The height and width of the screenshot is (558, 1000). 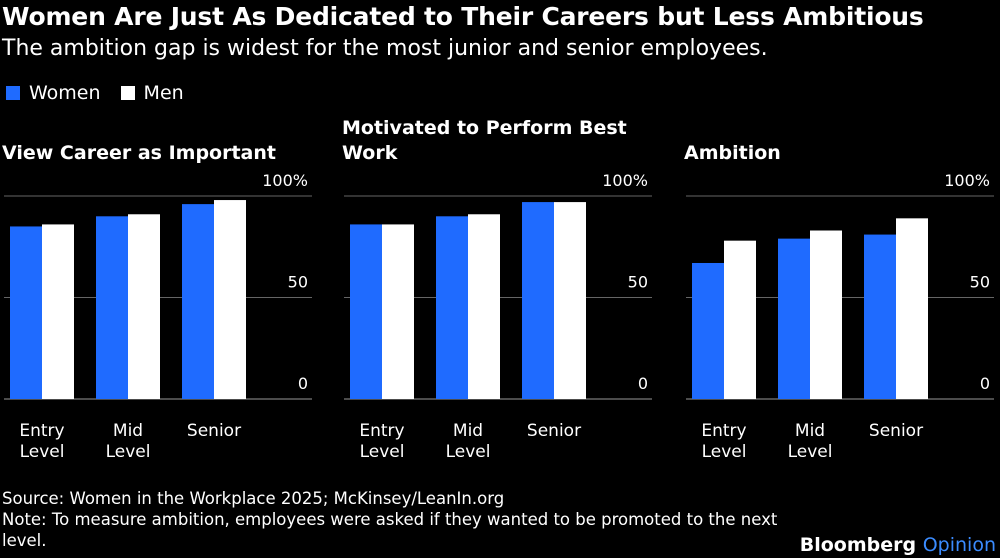 What do you see at coordinates (732, 153) in the screenshot?
I see `panel-title: Ambition` at bounding box center [732, 153].